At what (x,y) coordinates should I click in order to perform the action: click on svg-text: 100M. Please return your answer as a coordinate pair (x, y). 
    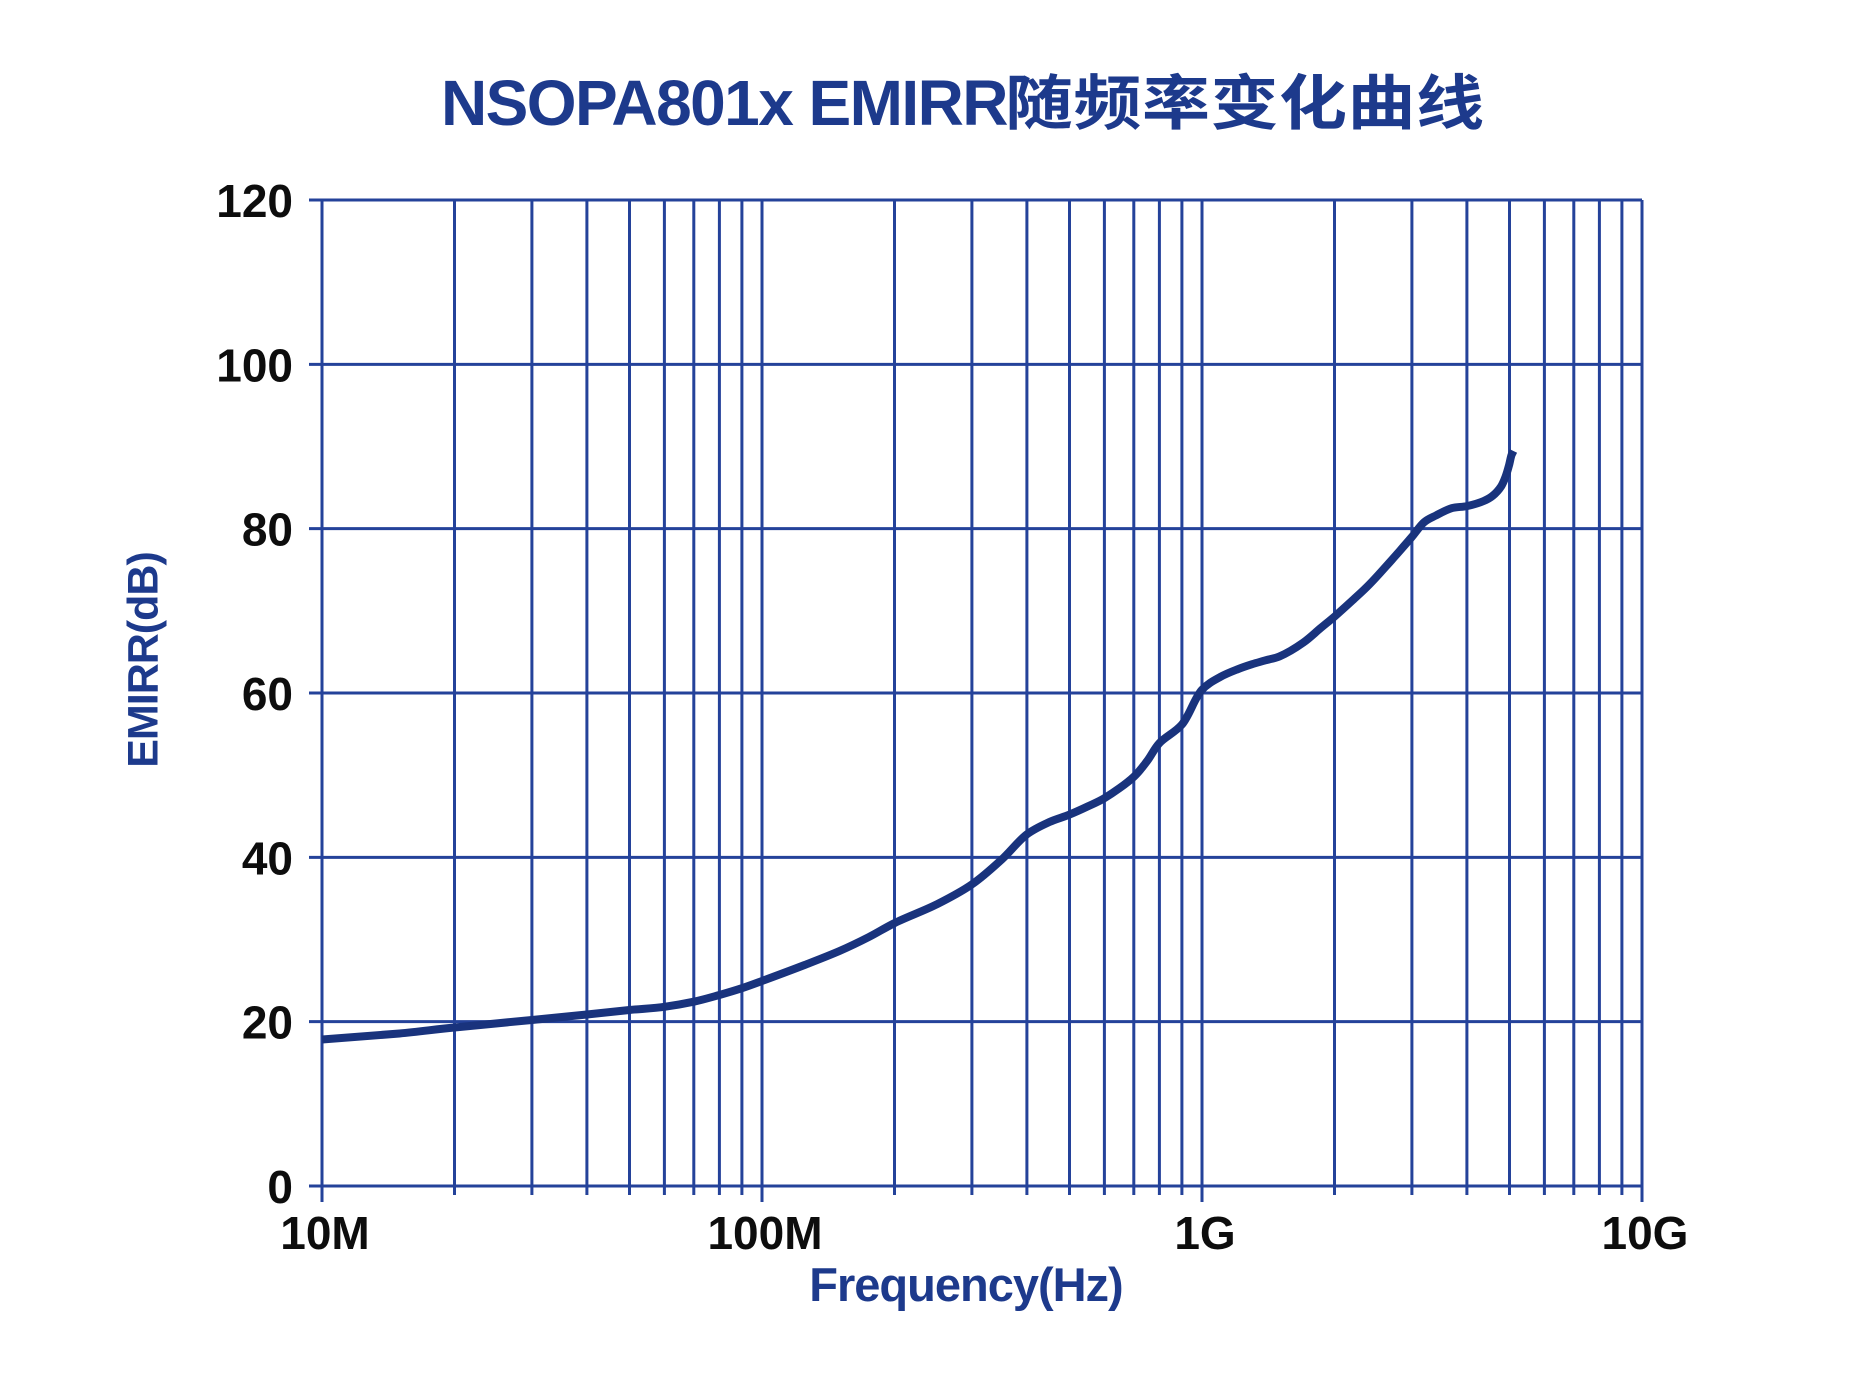
    Looking at the image, I should click on (764, 1233).